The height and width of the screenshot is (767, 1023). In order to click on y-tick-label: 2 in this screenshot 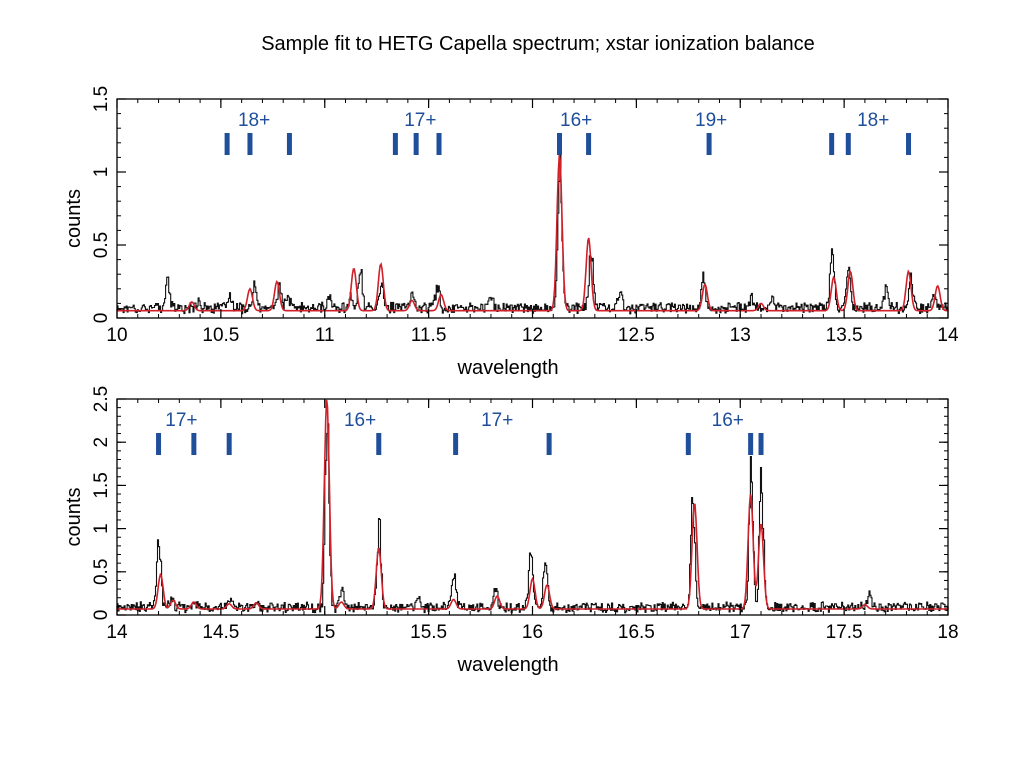, I will do `click(101, 442)`.